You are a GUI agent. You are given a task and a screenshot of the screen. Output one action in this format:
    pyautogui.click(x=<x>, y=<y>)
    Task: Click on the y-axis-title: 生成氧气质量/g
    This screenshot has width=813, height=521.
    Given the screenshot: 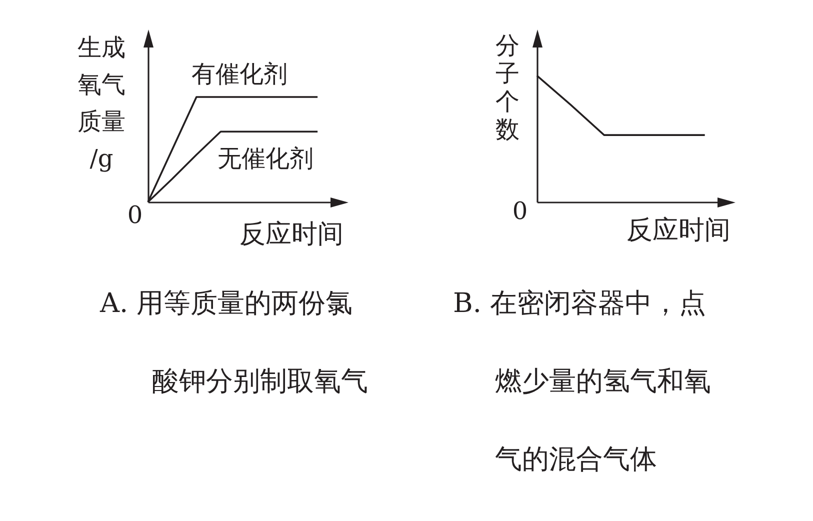 What is the action you would take?
    pyautogui.click(x=101, y=103)
    